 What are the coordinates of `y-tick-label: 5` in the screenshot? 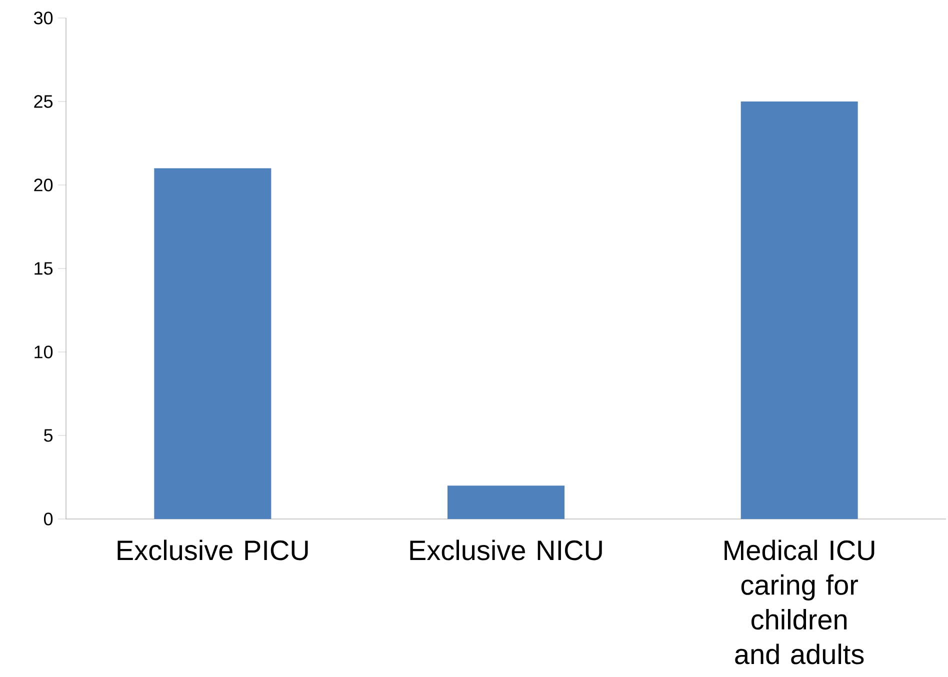 It's located at (48, 435).